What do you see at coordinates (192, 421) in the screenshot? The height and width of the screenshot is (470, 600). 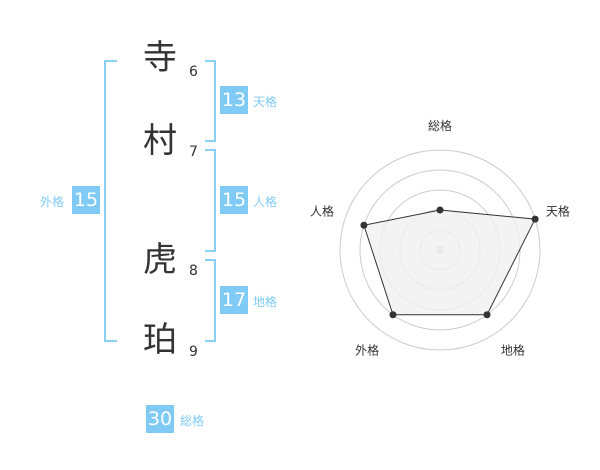 I see `soukaku-label: 総格` at bounding box center [192, 421].